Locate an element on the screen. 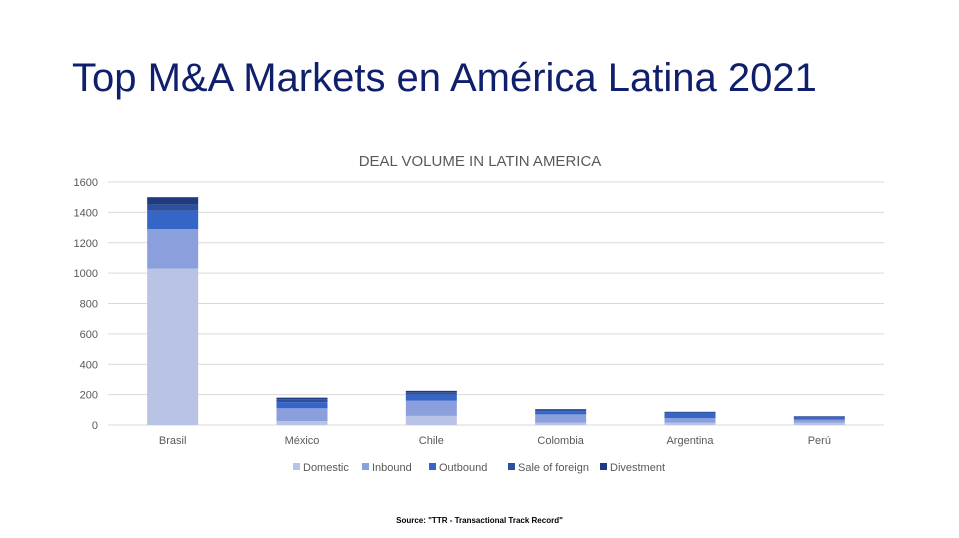 Image resolution: width=959 pixels, height=538 pixels. slide-title: Top M&A Markets en América Latina 2021 is located at coordinates (444, 78).